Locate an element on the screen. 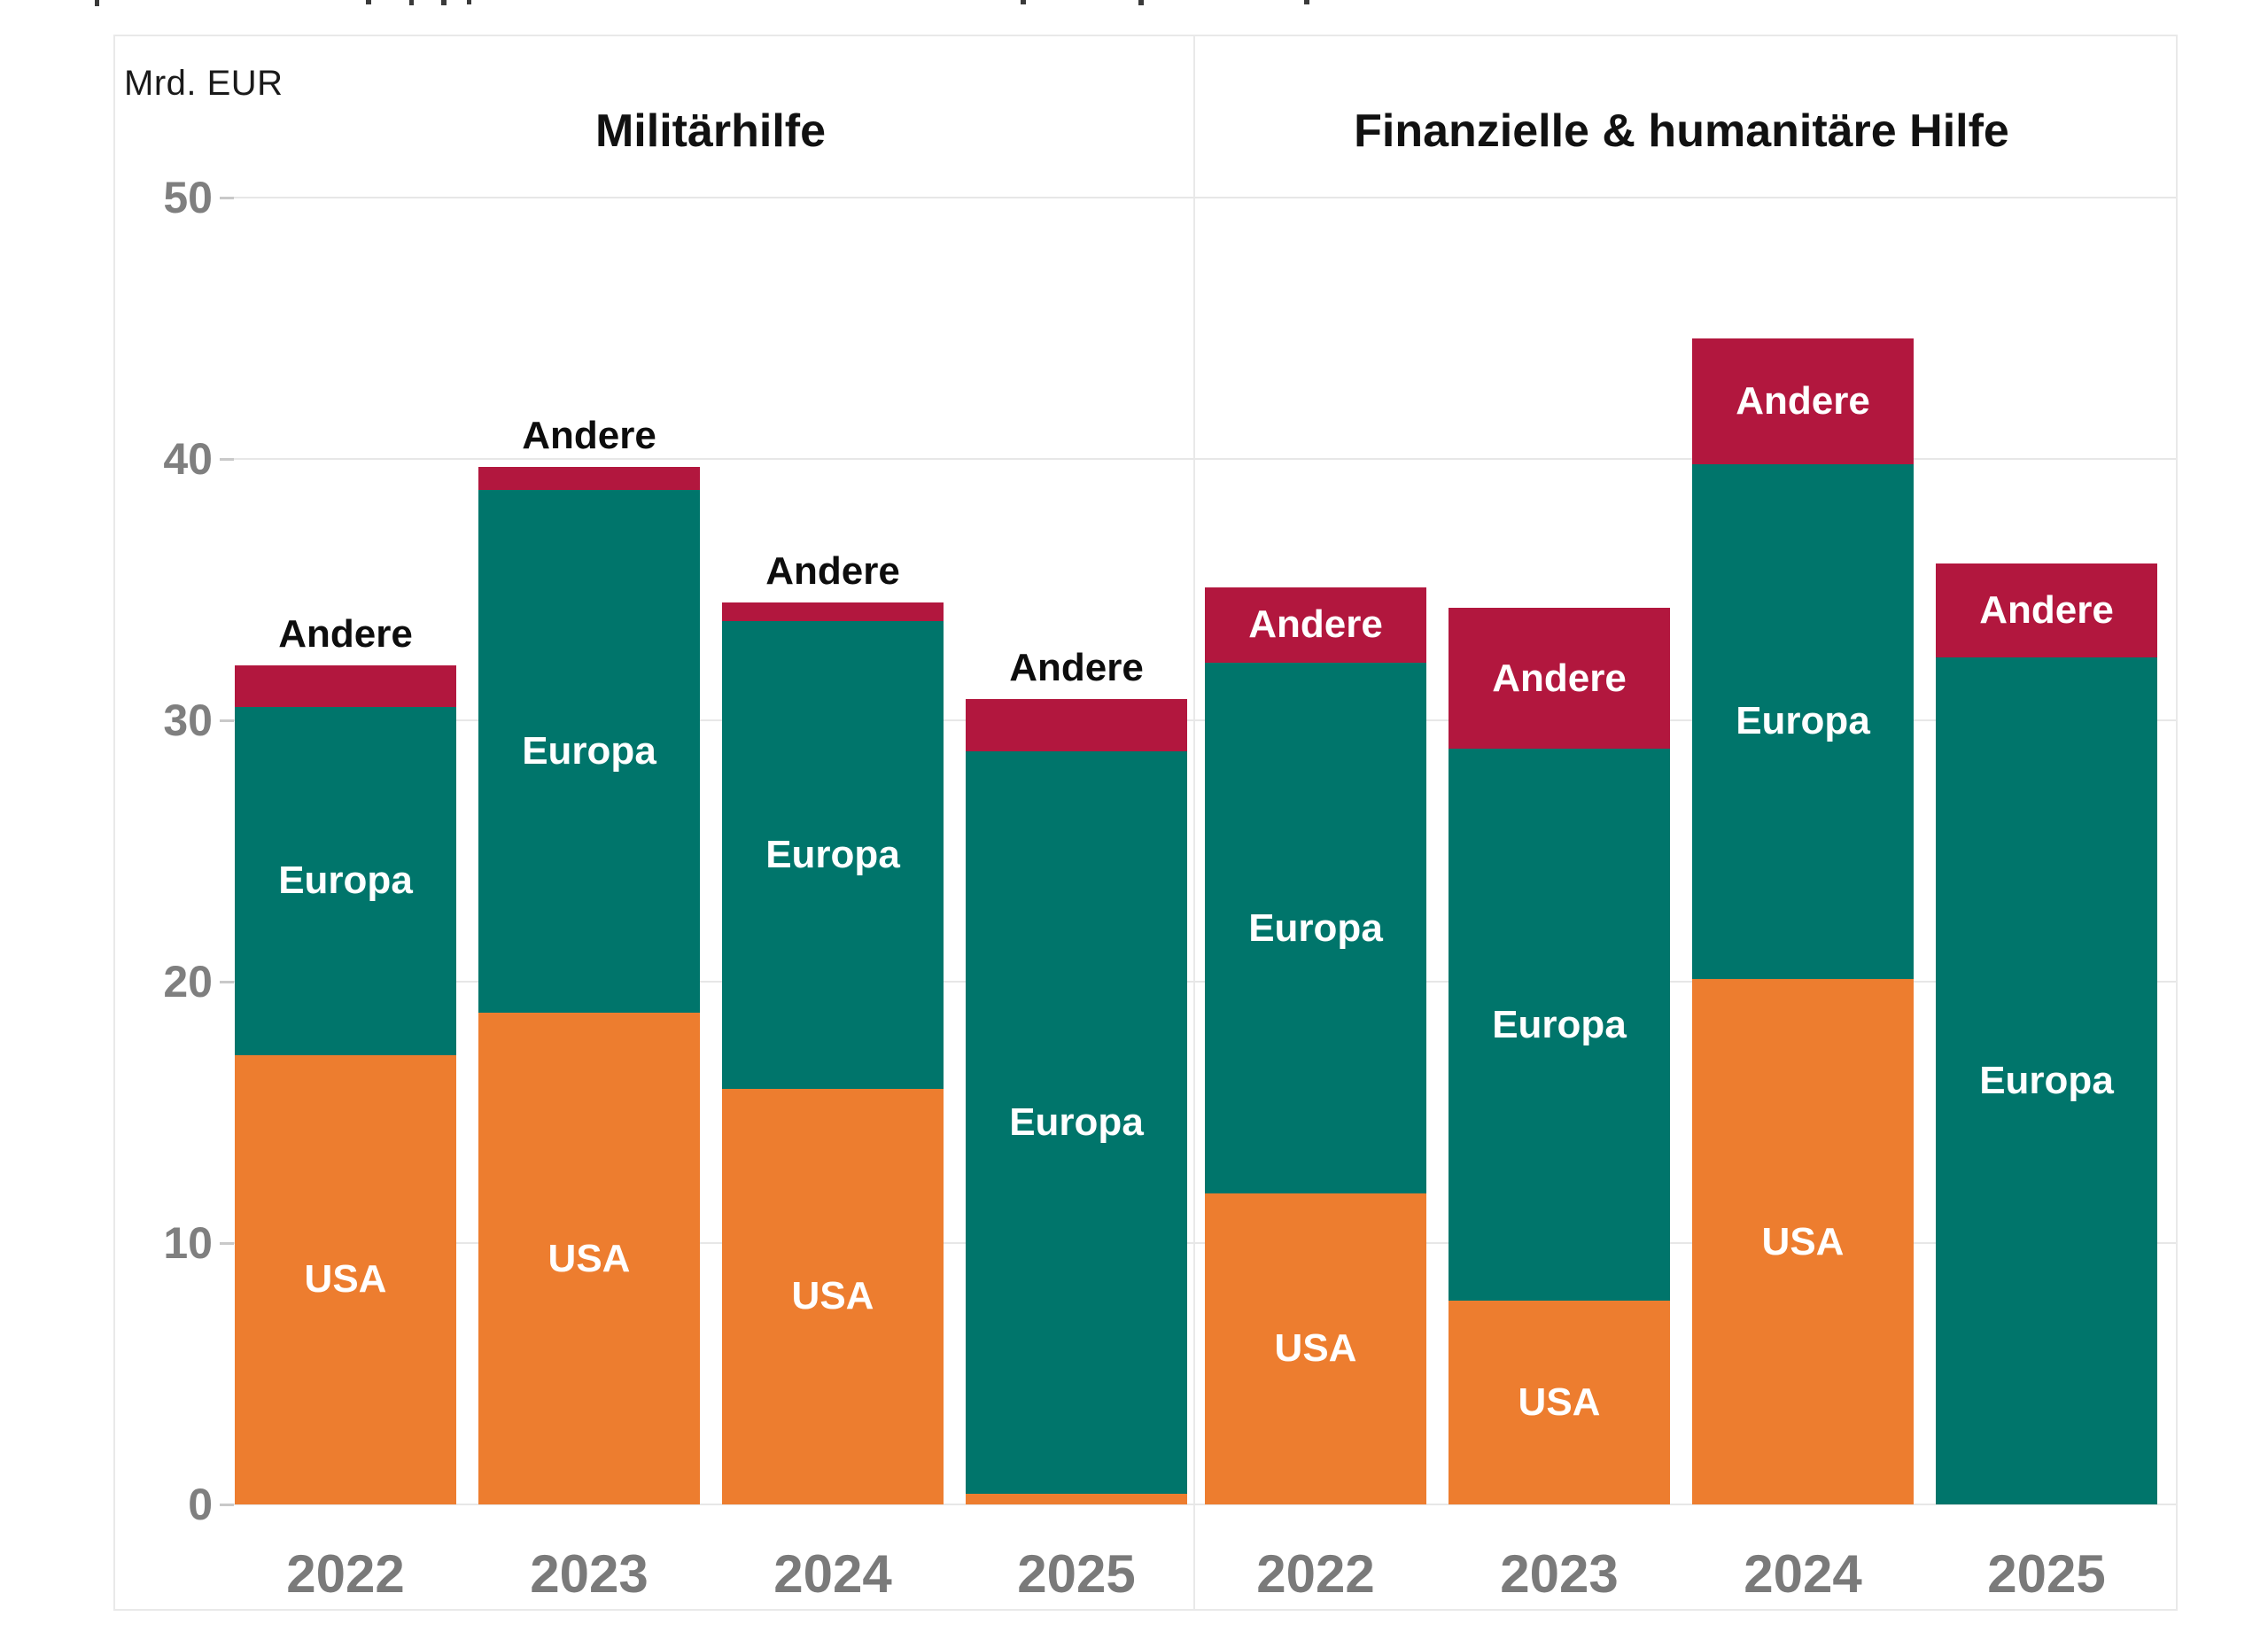 This screenshot has width=2268, height=1632. bar-segment-andere-militärhilfe-2022 is located at coordinates (345, 686).